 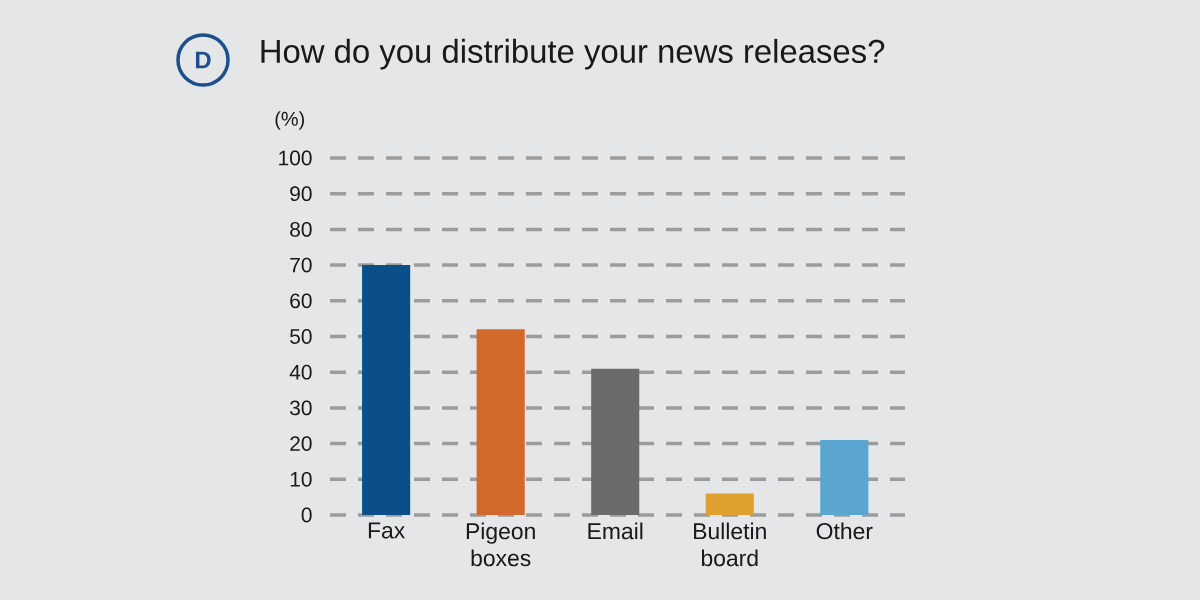 I want to click on y-axis-title: (%), so click(x=290, y=120).